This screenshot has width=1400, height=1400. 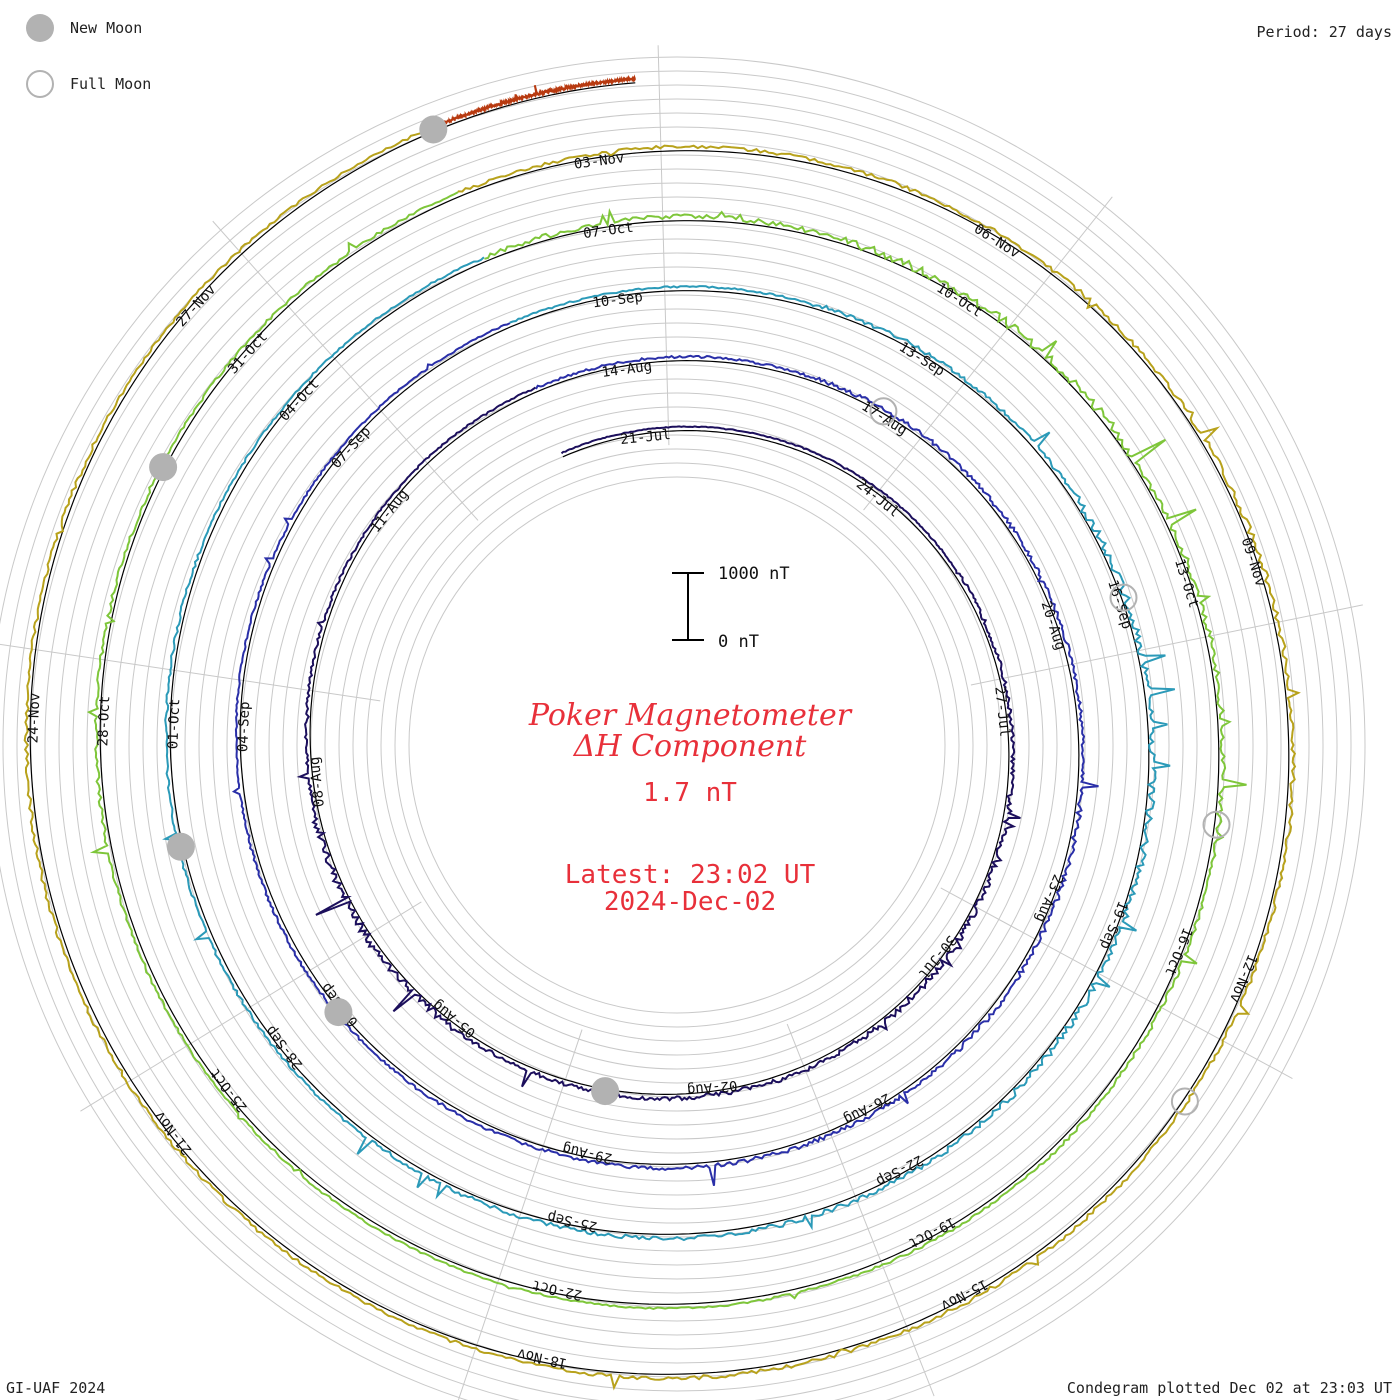 I want to click on date-label: 08-Aug, so click(x=317, y=782).